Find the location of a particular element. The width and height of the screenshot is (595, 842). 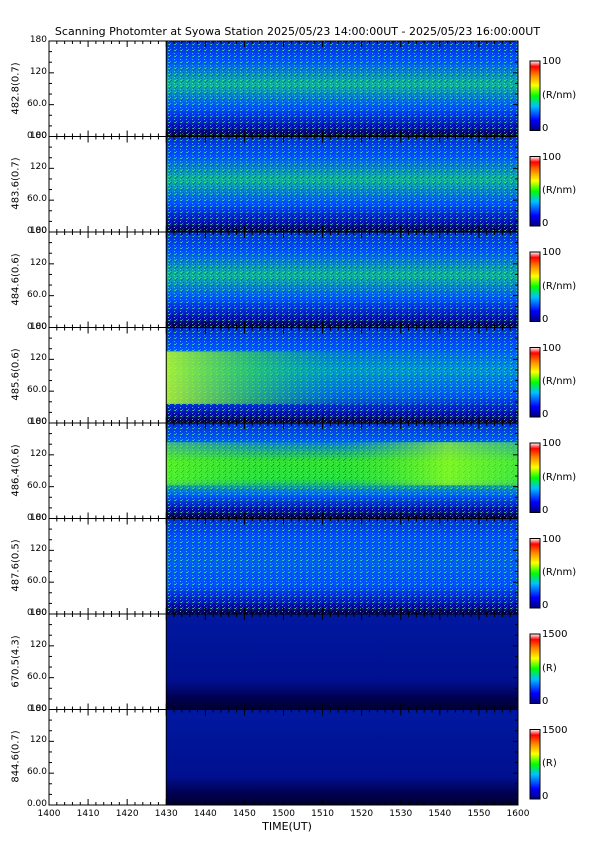

x-tick-label: 1530 is located at coordinates (401, 814).